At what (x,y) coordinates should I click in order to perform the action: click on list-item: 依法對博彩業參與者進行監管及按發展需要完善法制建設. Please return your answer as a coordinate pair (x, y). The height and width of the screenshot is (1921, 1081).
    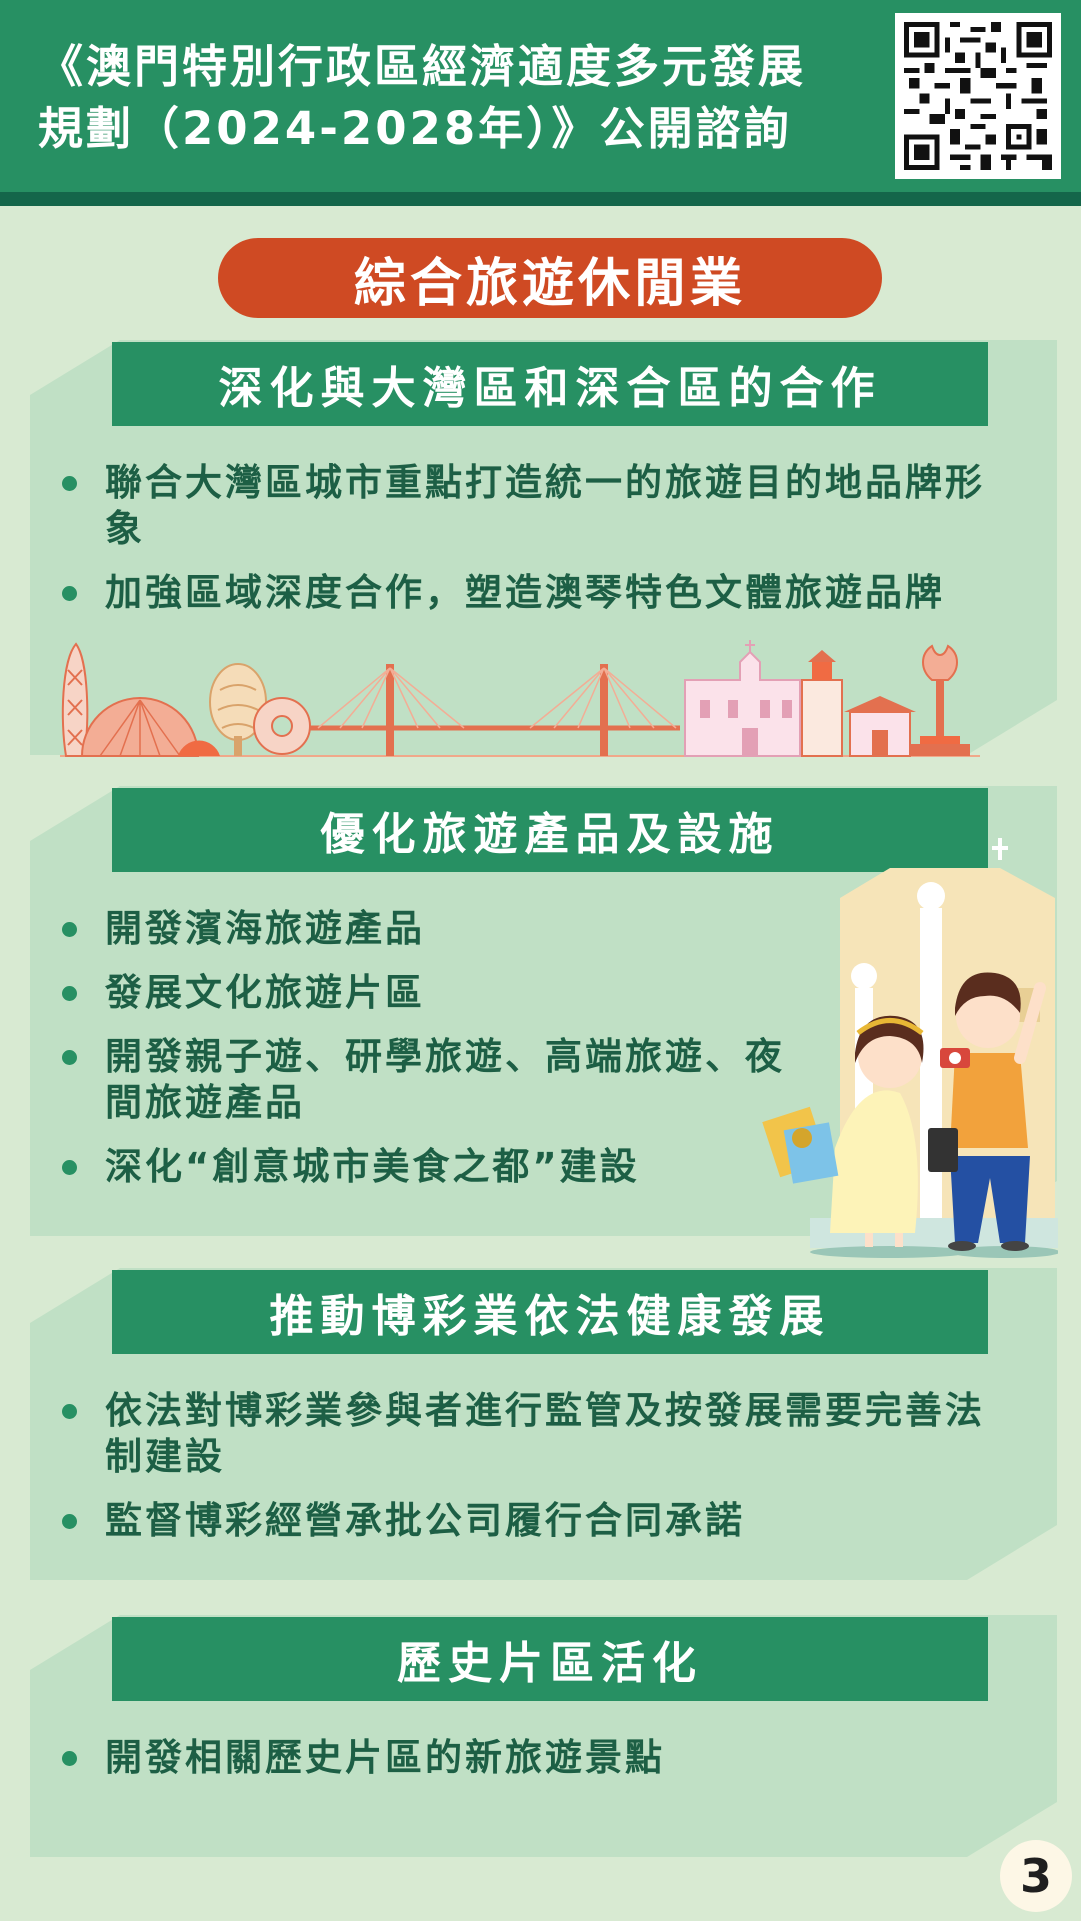
    Looking at the image, I should click on (540, 1434).